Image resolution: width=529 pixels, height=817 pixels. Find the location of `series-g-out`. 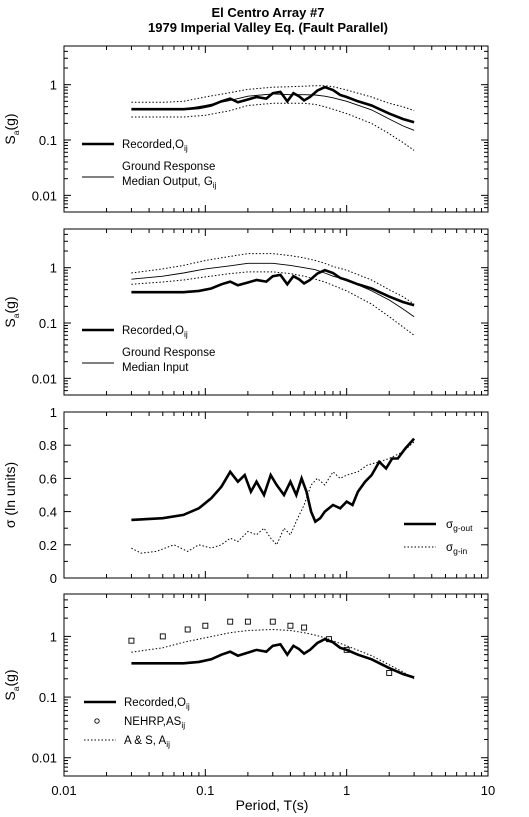

series-g-out is located at coordinates (273, 480).